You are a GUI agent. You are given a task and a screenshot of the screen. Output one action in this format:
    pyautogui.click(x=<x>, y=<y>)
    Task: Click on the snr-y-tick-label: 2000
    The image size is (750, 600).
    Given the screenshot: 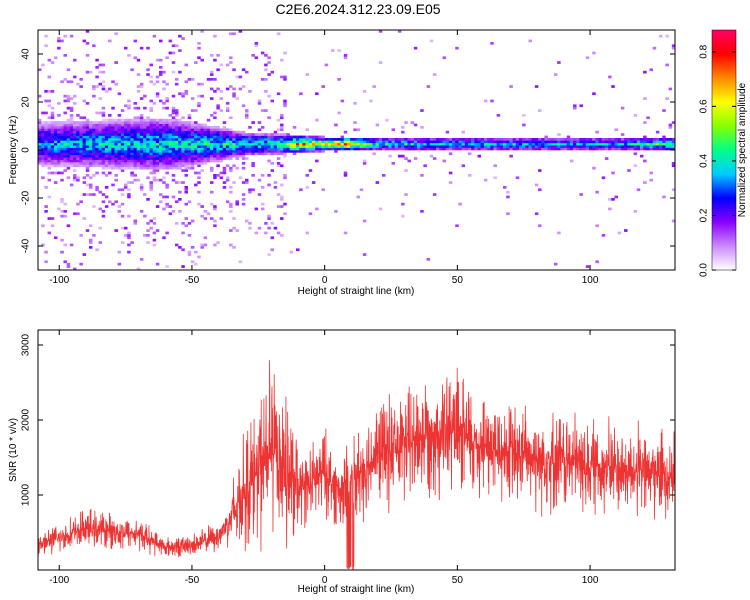 What is the action you would take?
    pyautogui.click(x=26, y=419)
    